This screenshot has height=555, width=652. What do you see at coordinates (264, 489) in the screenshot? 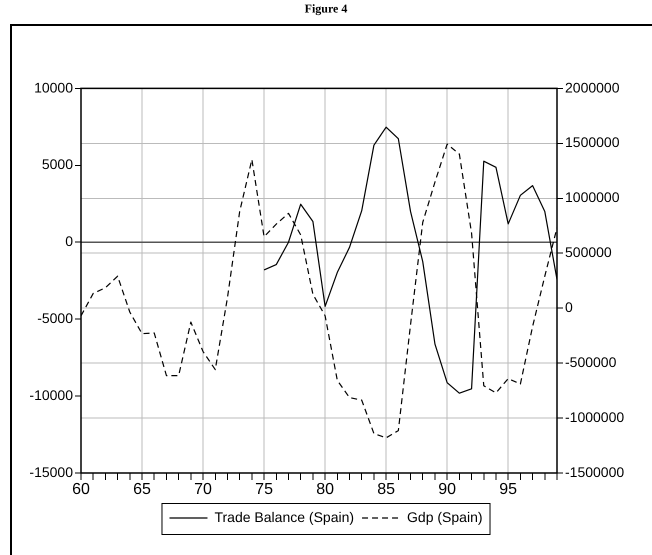
I see `x-tick-label: 75` at bounding box center [264, 489].